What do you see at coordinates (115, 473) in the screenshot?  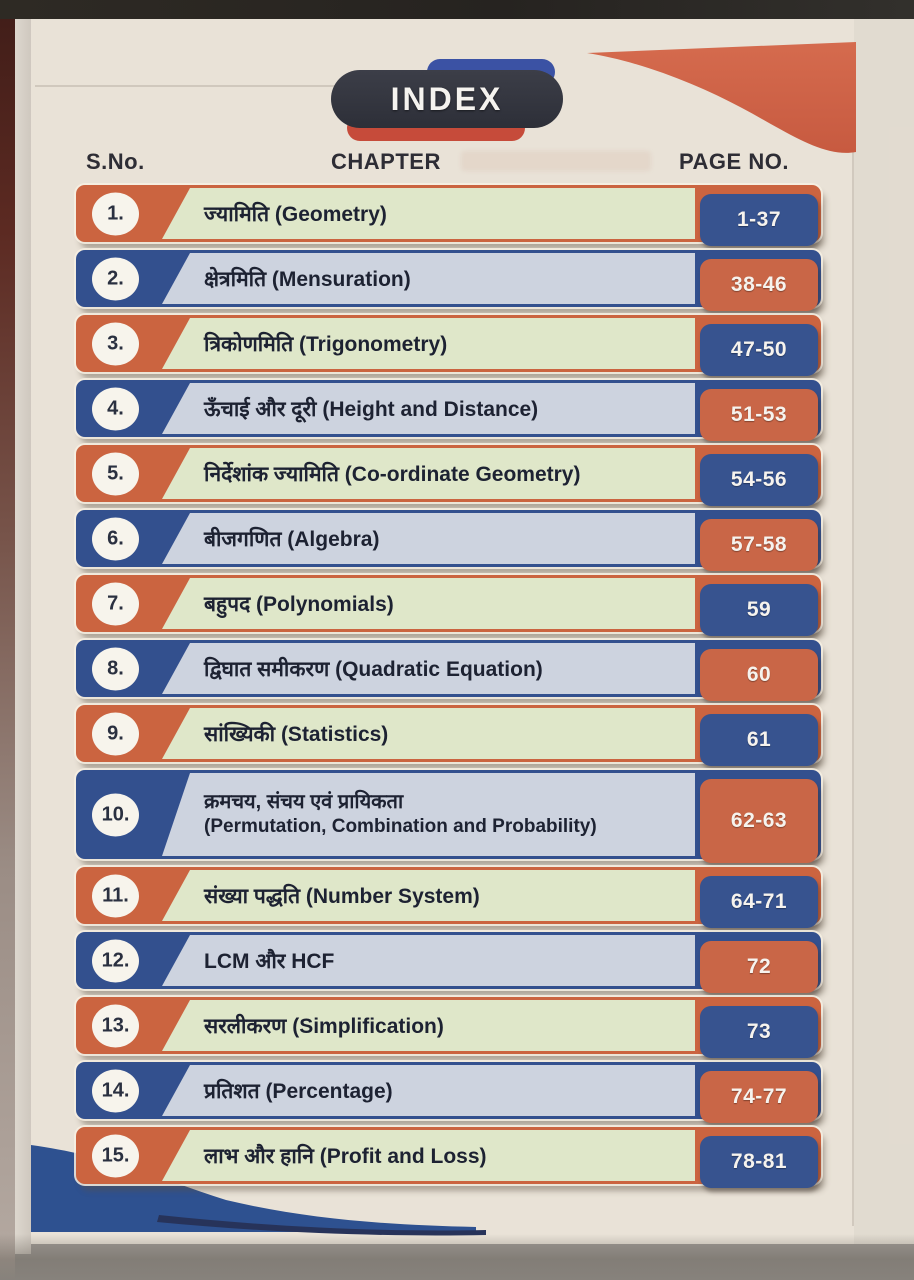 I see `row-number-badge: 5.` at bounding box center [115, 473].